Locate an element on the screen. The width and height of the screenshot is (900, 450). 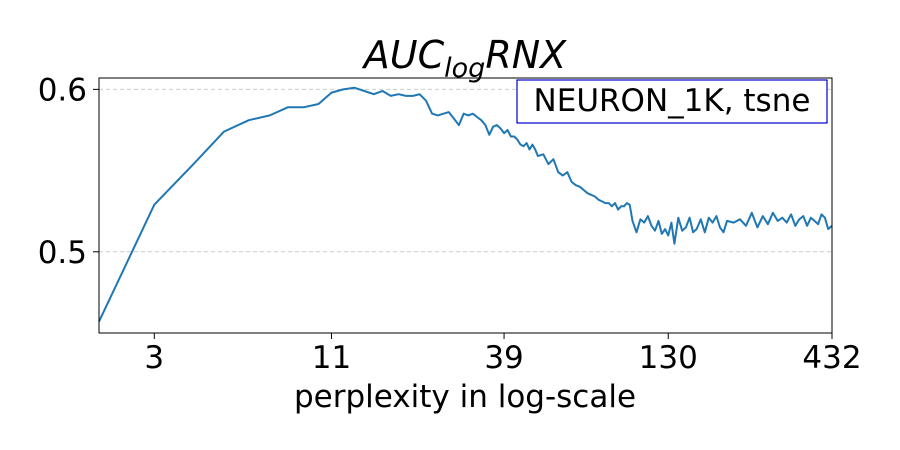
legend-box is located at coordinates (672, 101).